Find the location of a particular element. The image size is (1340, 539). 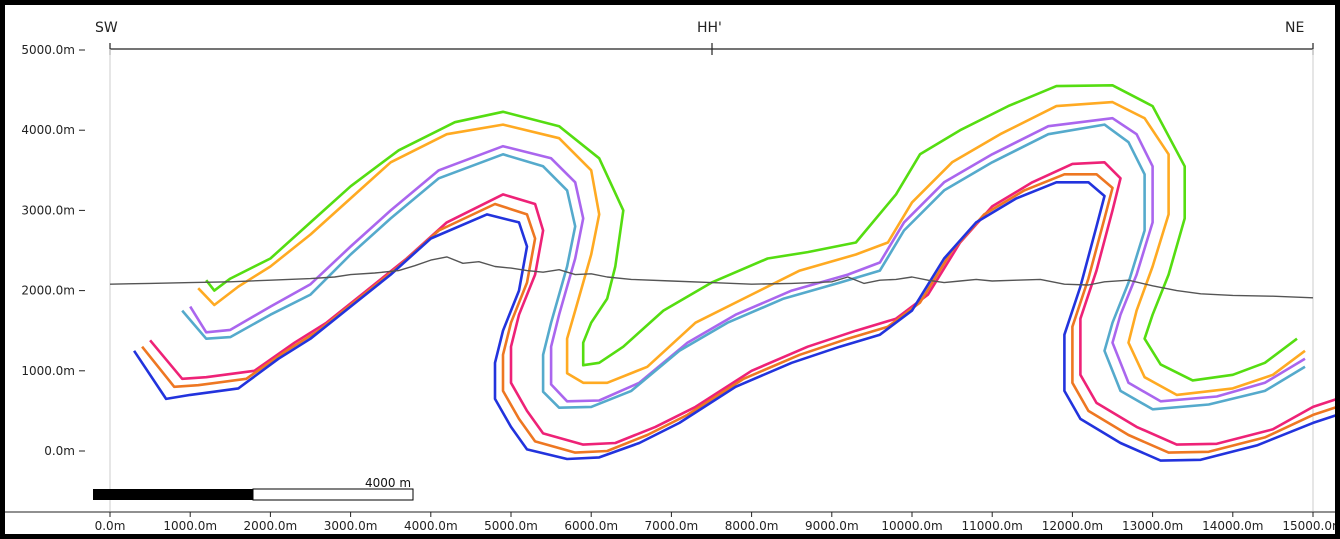

x-tick-label: 2000.0m is located at coordinates (271, 526).